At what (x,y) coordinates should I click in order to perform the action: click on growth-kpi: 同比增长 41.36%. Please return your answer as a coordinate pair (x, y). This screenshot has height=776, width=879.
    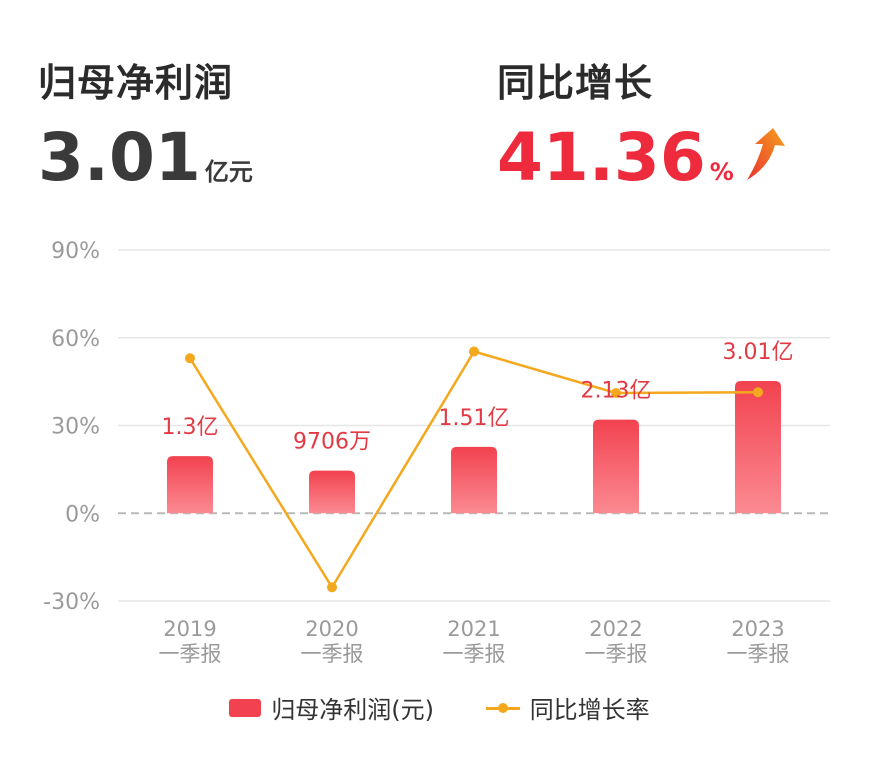
    Looking at the image, I should click on (642, 121).